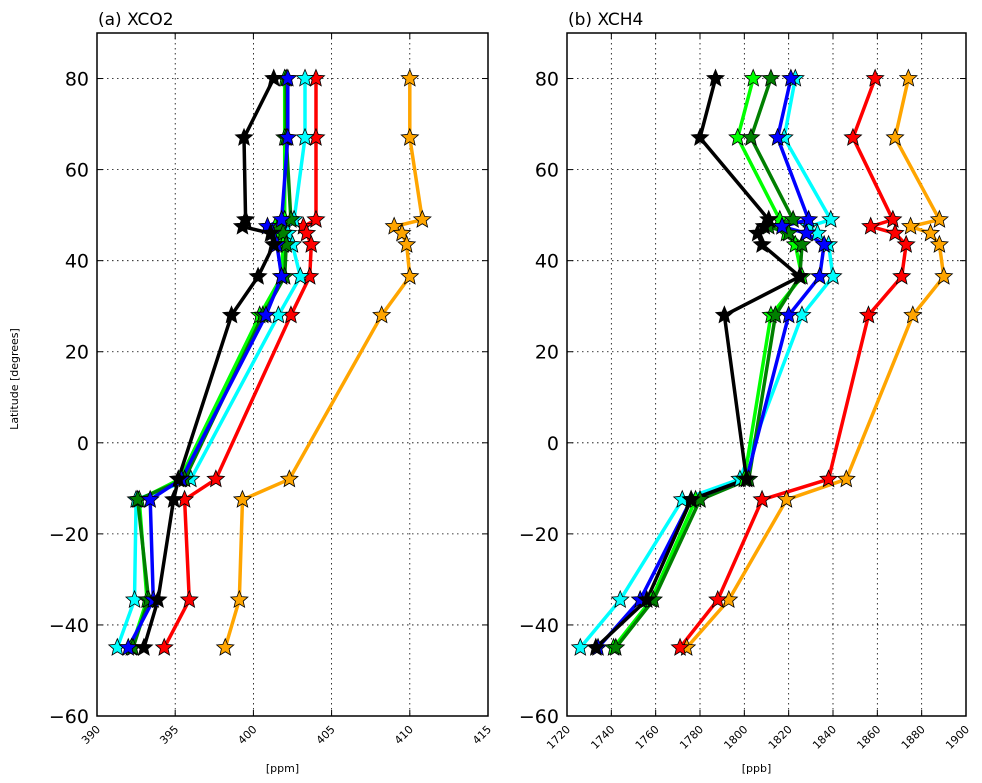 The width and height of the screenshot is (982, 783). What do you see at coordinates (169, 735) in the screenshot?
I see `x-tick-label: 395` at bounding box center [169, 735].